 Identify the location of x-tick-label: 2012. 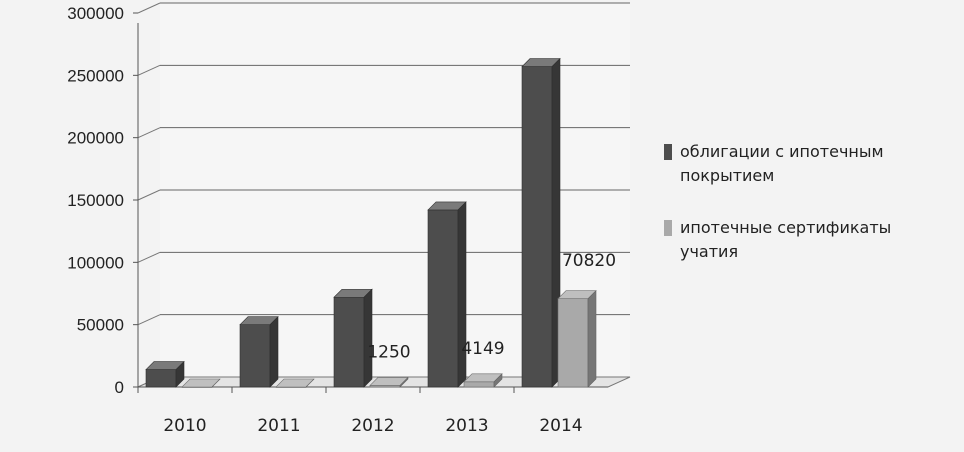
(372, 426).